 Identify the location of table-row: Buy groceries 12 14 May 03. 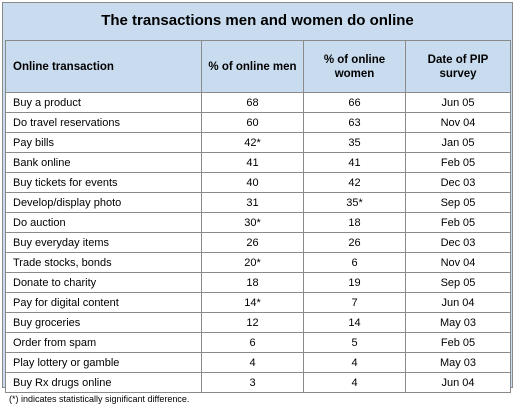
(258, 322).